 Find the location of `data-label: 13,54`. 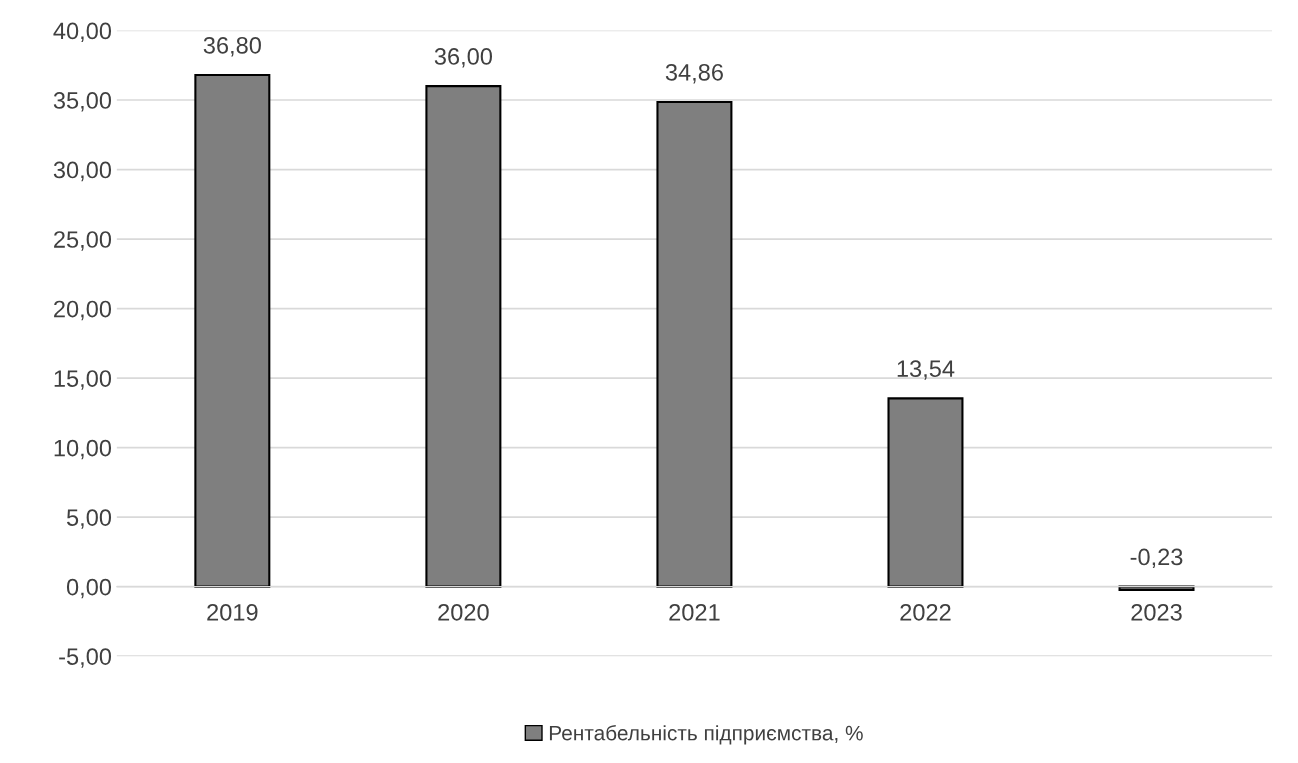

data-label: 13,54 is located at coordinates (926, 370).